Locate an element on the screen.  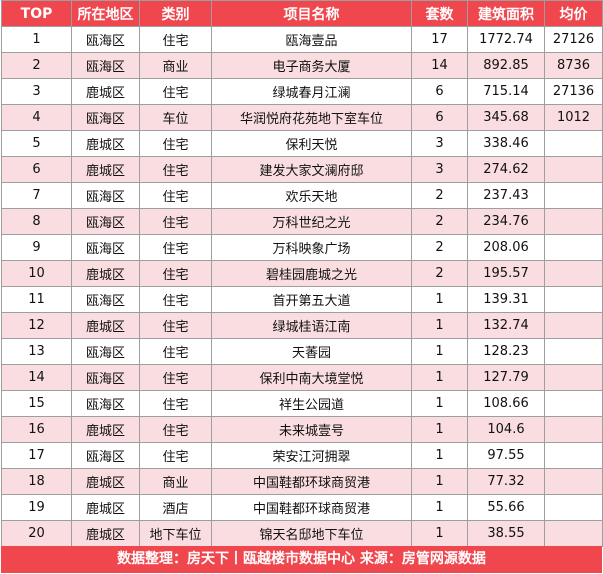
project-name-cell: 未来城壹号 is located at coordinates (311, 429).